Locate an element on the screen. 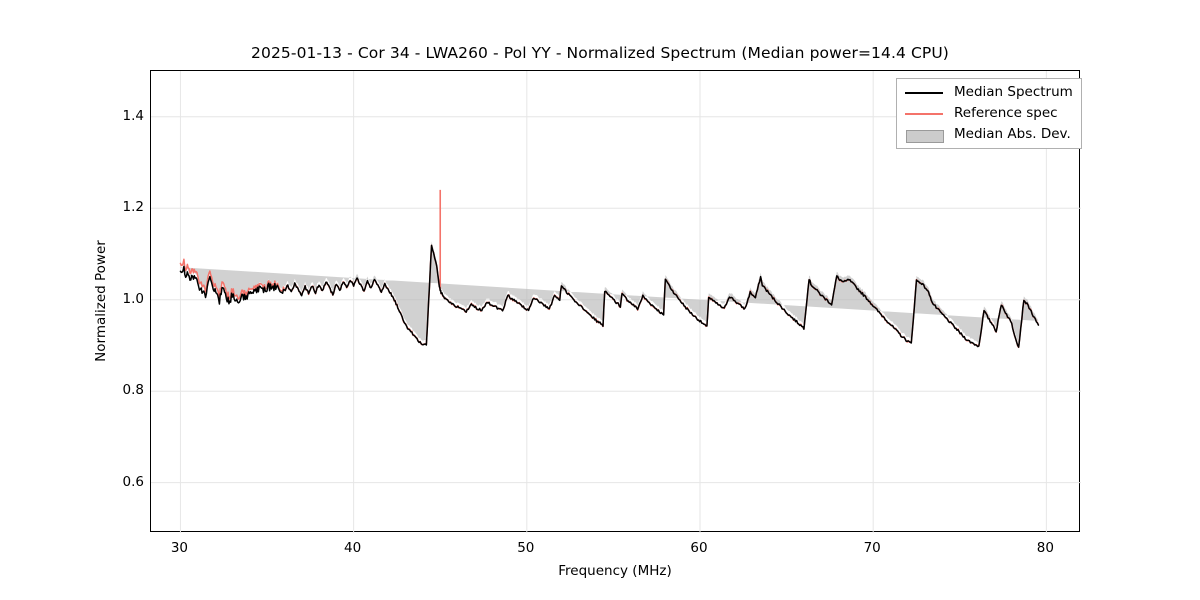  x-tick-label: 60 is located at coordinates (699, 548).